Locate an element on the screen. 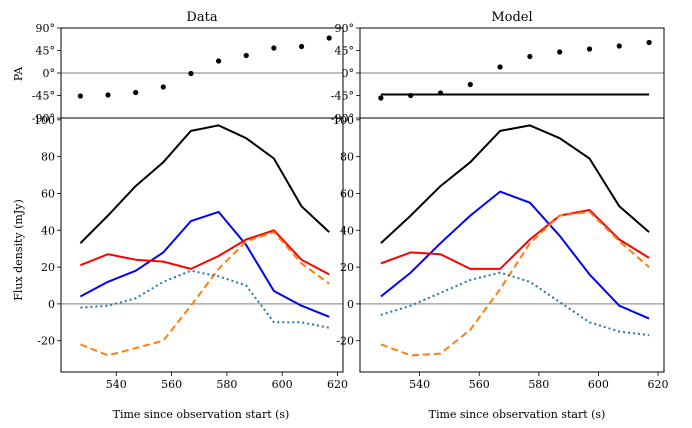  x-axis-label-right: Time since observation start (s) is located at coordinates (517, 414).